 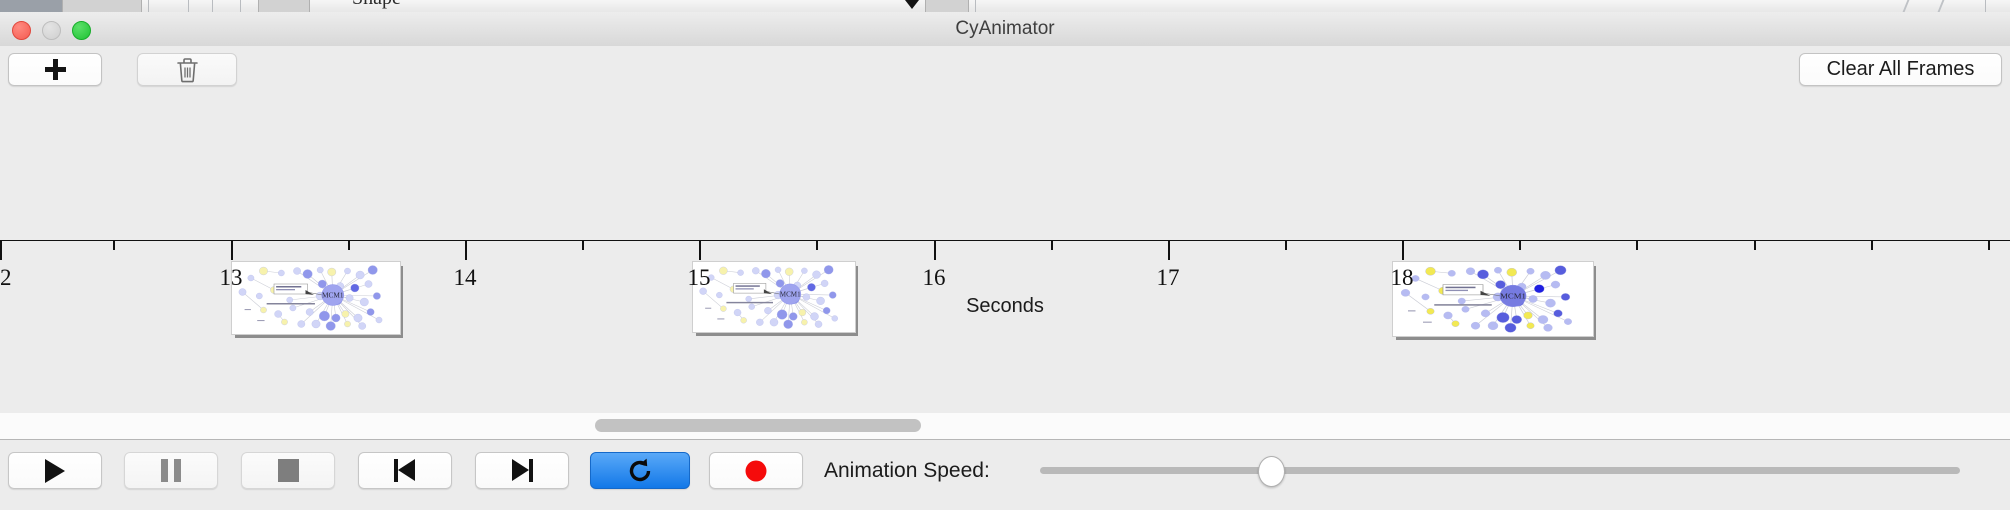 I want to click on clear-all-frames-label: Clear All Frames, so click(x=1900, y=69).